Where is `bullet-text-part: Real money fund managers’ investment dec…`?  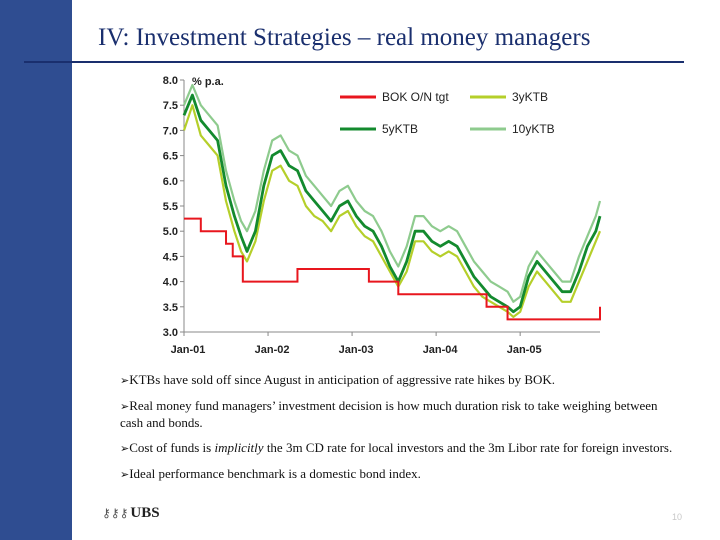 bullet-text-part: Real money fund managers’ investment dec… is located at coordinates (389, 414).